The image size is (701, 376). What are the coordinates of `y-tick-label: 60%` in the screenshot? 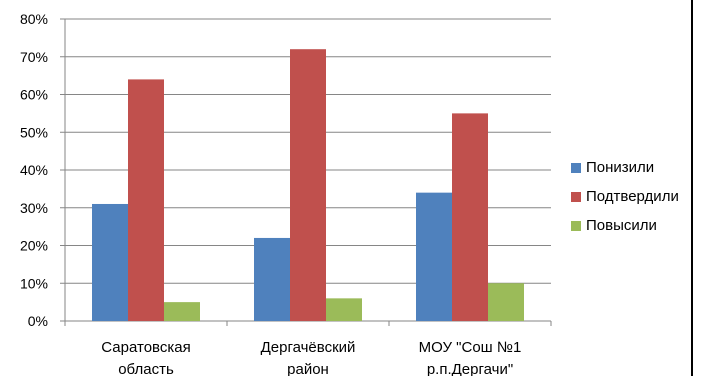 It's located at (34, 95).